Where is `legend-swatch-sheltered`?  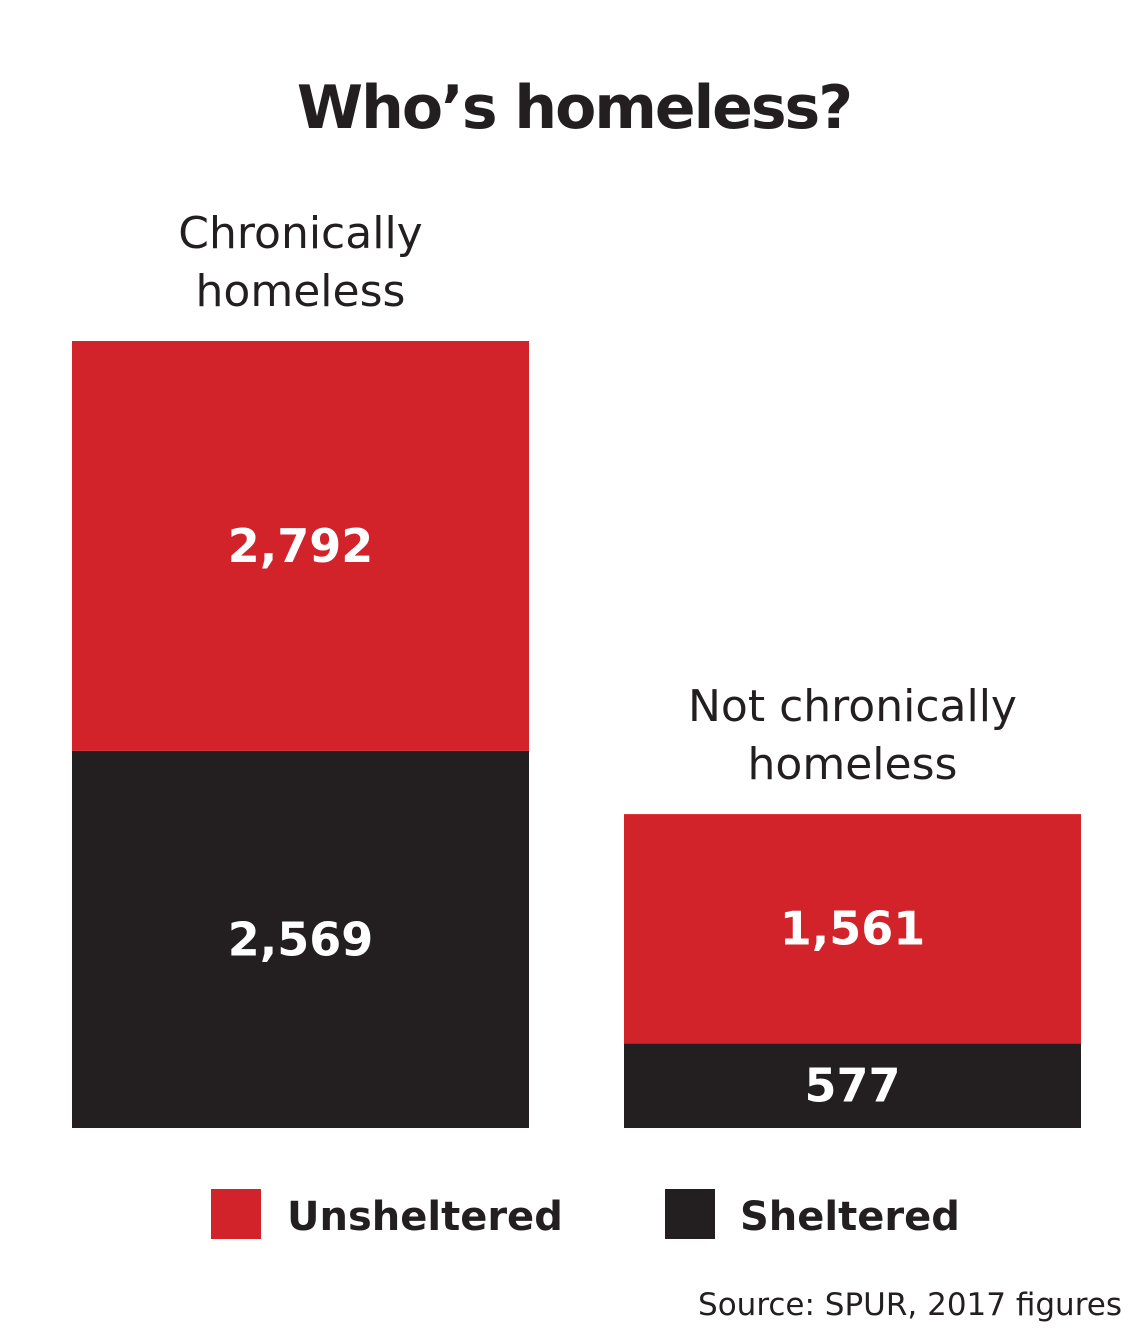 legend-swatch-sheltered is located at coordinates (690, 1214).